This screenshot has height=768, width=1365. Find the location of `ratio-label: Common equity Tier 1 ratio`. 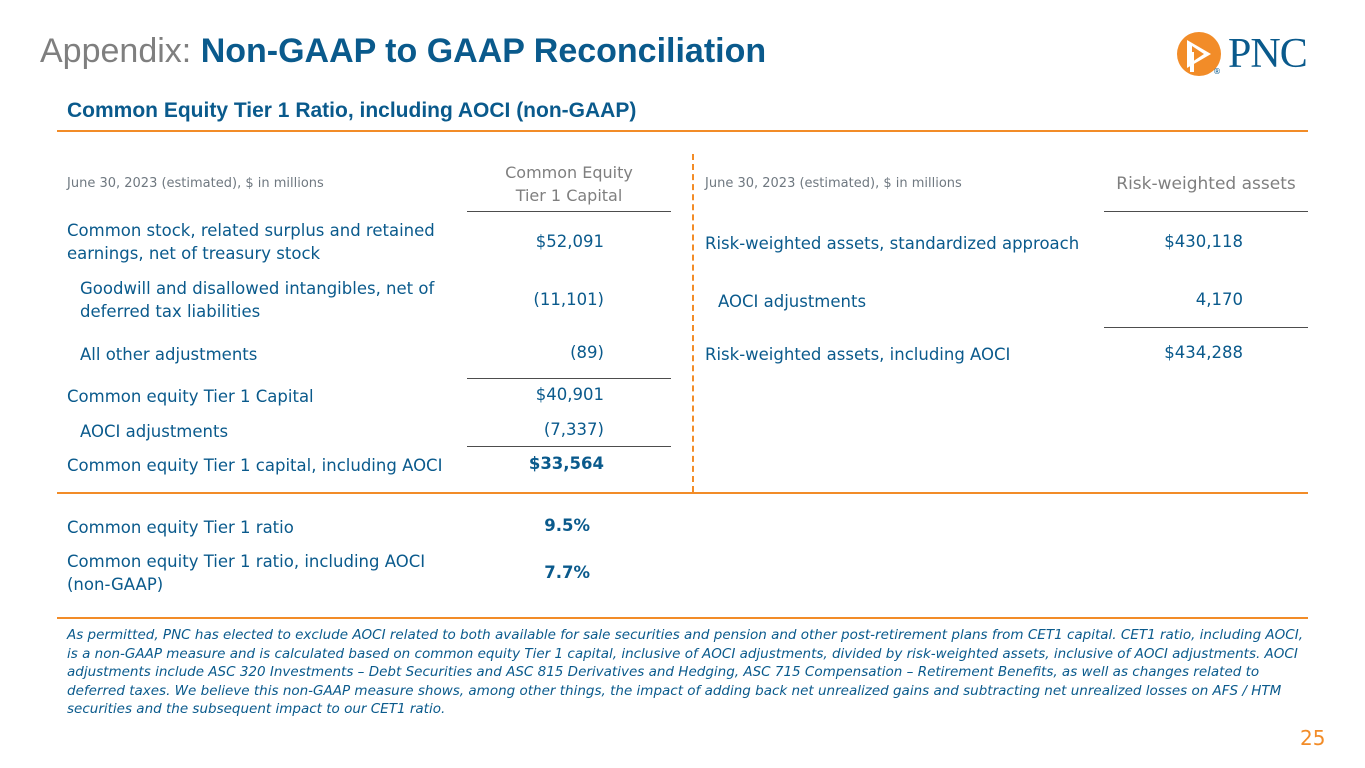

ratio-label: Common equity Tier 1 ratio is located at coordinates (180, 527).